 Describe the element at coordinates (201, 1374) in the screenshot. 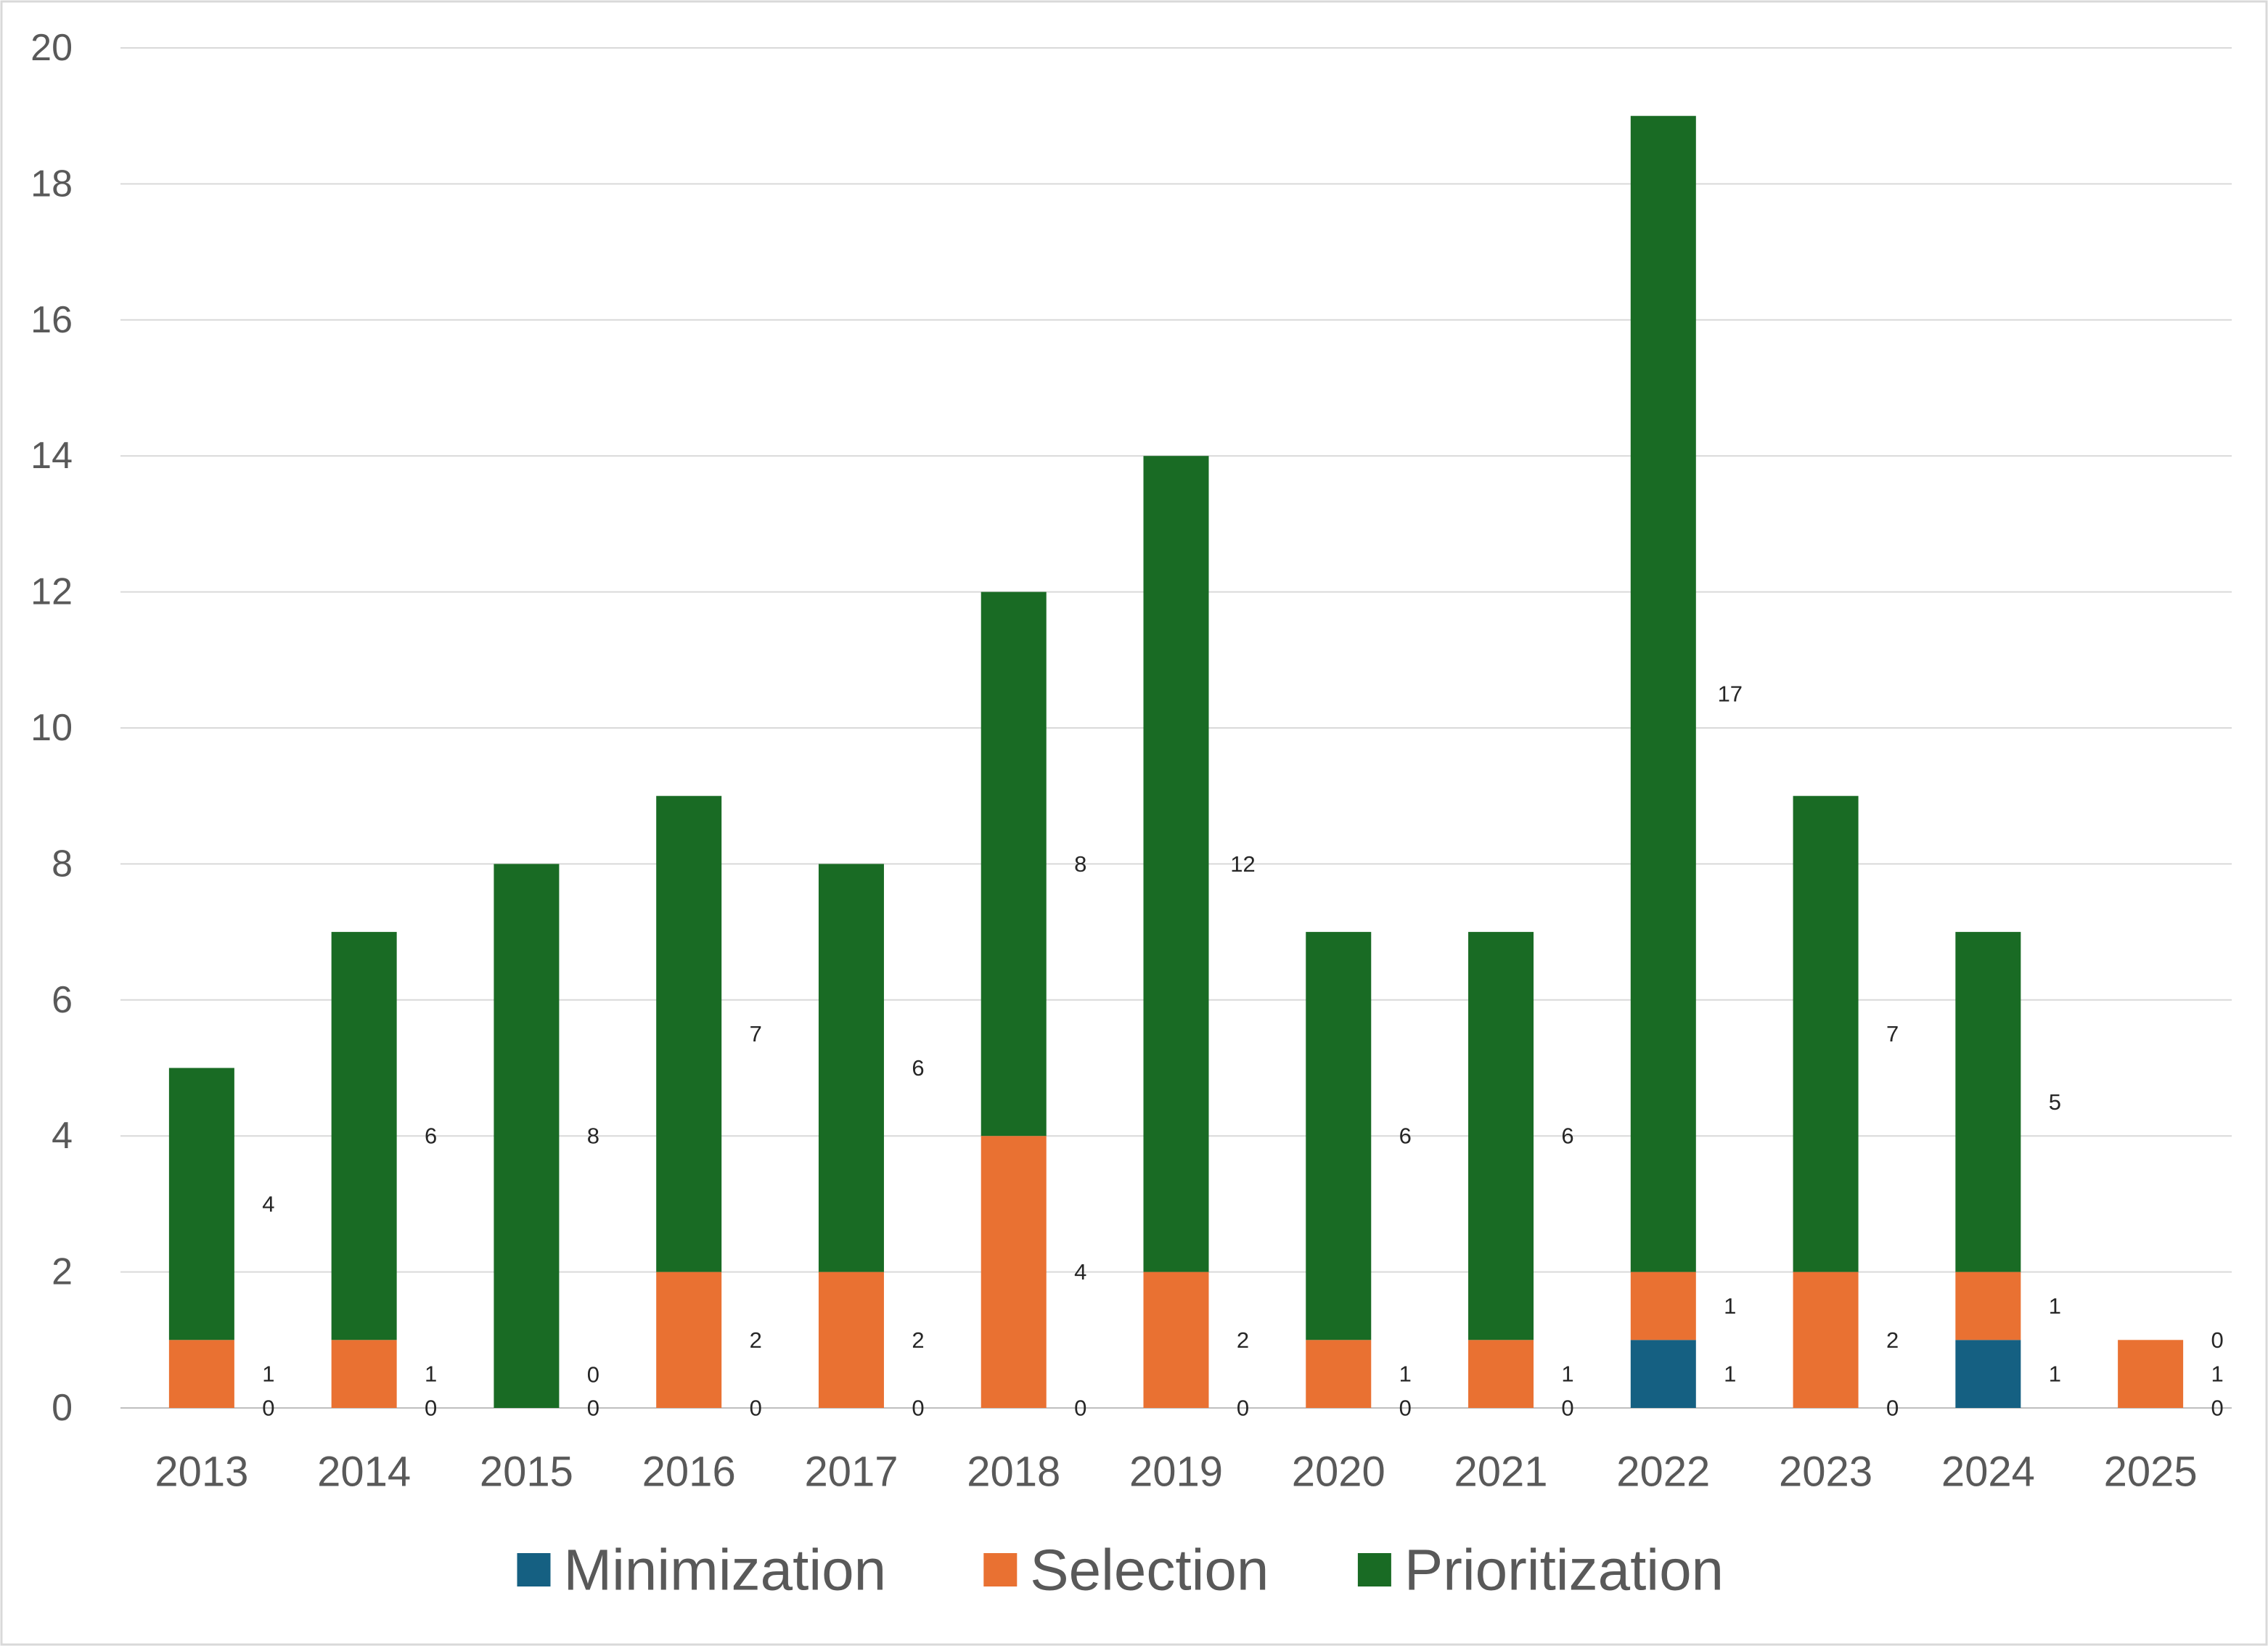

I see `bar-selection-2013` at that location.